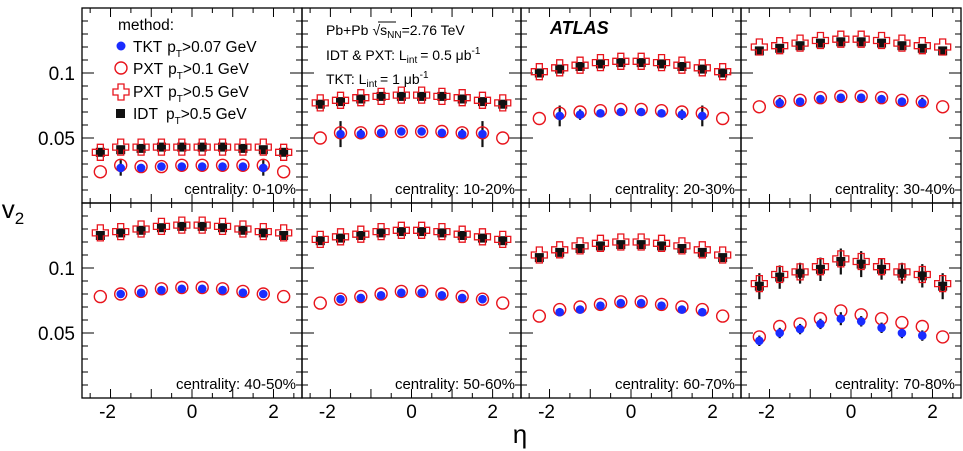 The width and height of the screenshot is (963, 451). Describe the element at coordinates (178, 121) in the screenshot. I see `legend-T-idt: T` at that location.